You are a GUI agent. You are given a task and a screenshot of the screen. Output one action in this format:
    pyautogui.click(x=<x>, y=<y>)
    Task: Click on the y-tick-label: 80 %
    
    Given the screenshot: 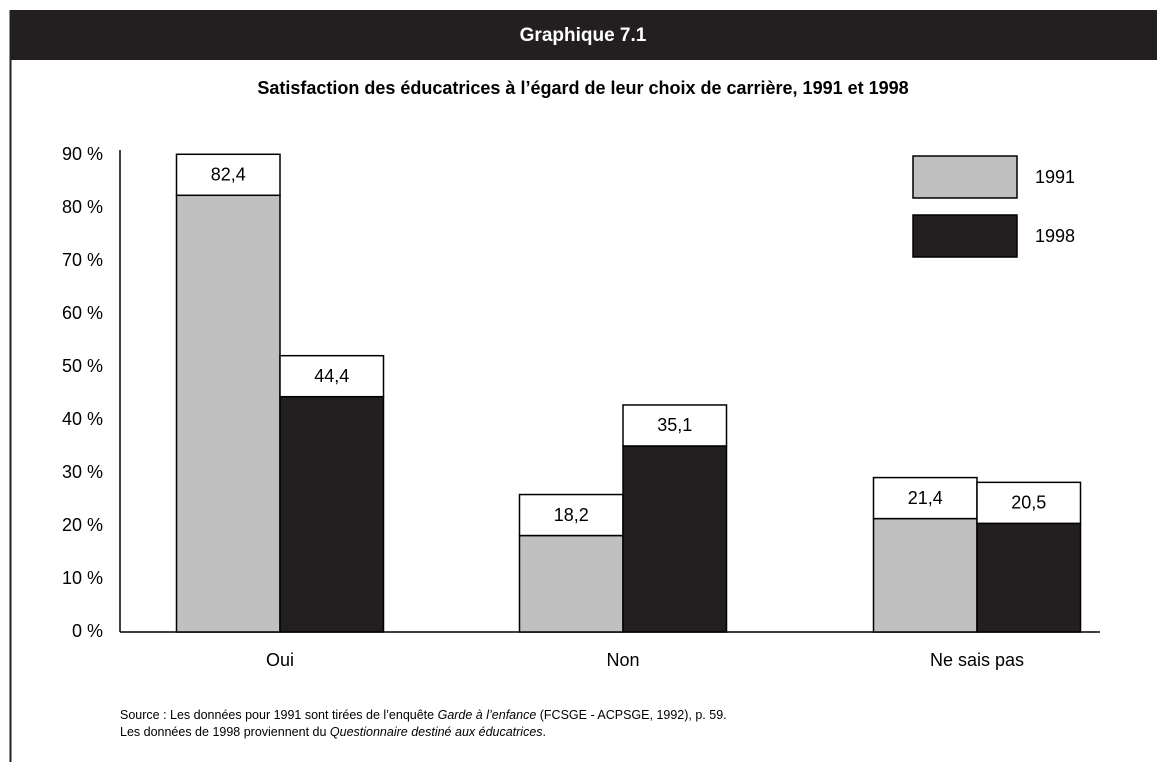 What is the action you would take?
    pyautogui.click(x=82, y=207)
    